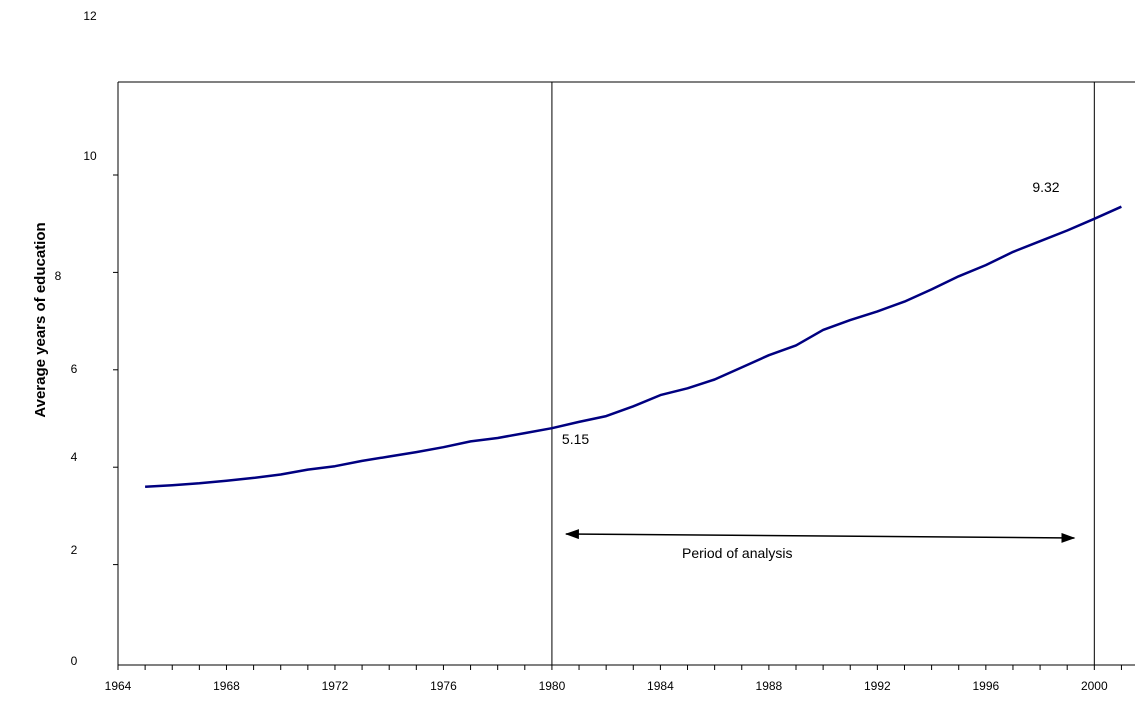 Image resolution: width=1145 pixels, height=702 pixels. I want to click on x-tick-group: 1964 1968 1972 1976 1980 1984 1988 1992 1996 2000, so click(613, 679).